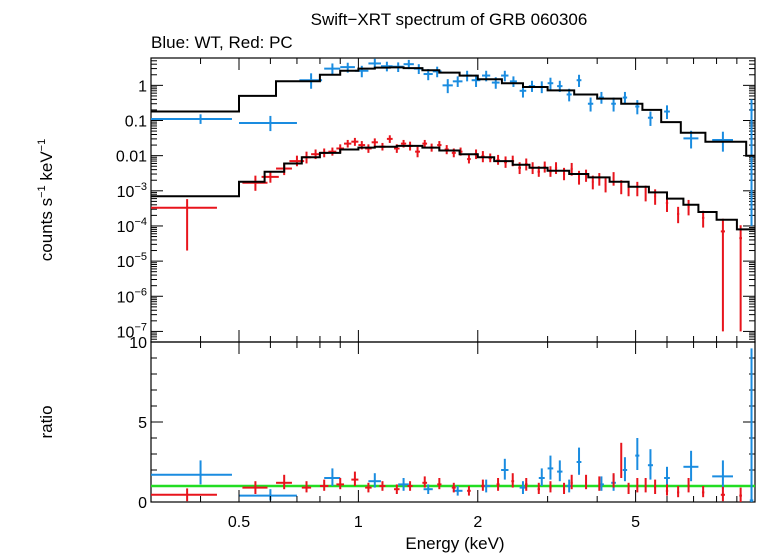 This screenshot has height=556, width=758. I want to click on spectrum-y-tick-label: 10⁻⁶, so click(132, 296).